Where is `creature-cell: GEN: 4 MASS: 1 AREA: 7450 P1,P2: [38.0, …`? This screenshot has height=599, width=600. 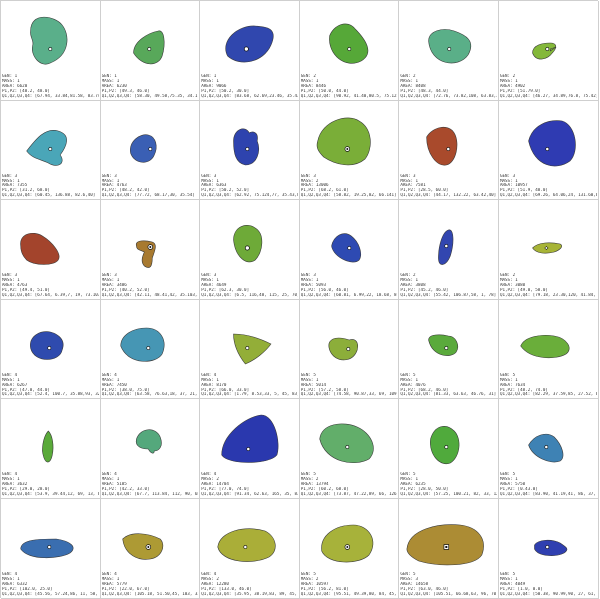 creature-cell: GEN: 4 MASS: 1 AREA: 7450 P1,P2: [38.0, … is located at coordinates (150, 349).